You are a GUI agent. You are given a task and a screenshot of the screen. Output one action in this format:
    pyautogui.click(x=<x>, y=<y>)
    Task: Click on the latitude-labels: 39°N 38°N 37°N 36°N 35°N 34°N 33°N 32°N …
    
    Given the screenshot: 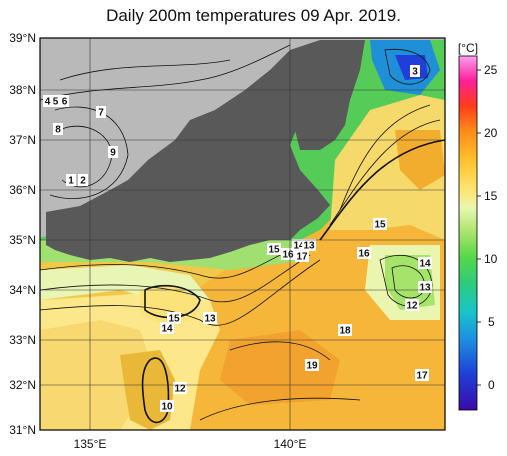 What is the action you would take?
    pyautogui.click(x=22, y=234)
    